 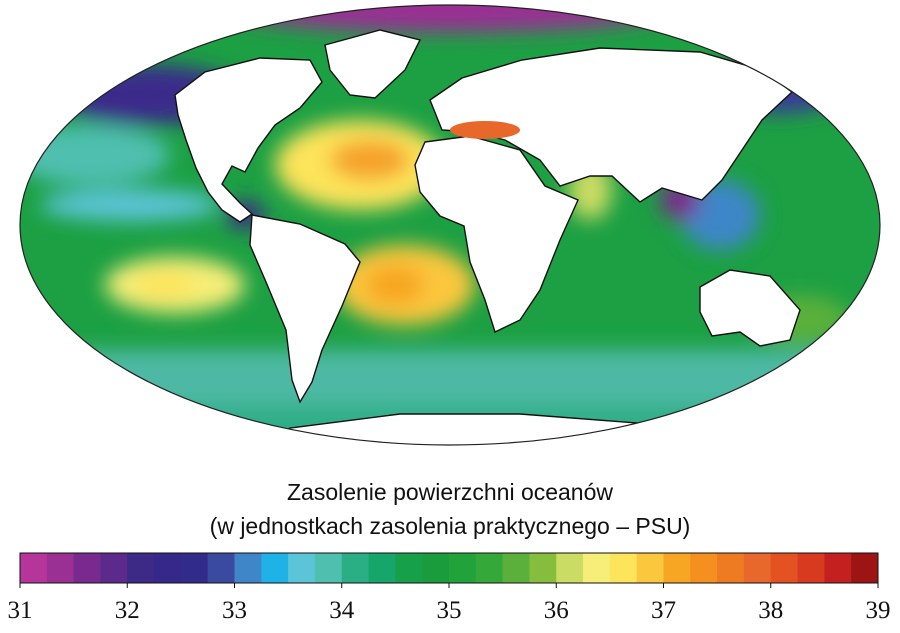 What do you see at coordinates (450, 492) in the screenshot?
I see `legend-title: Zasolenie powierzchni oceanów` at bounding box center [450, 492].